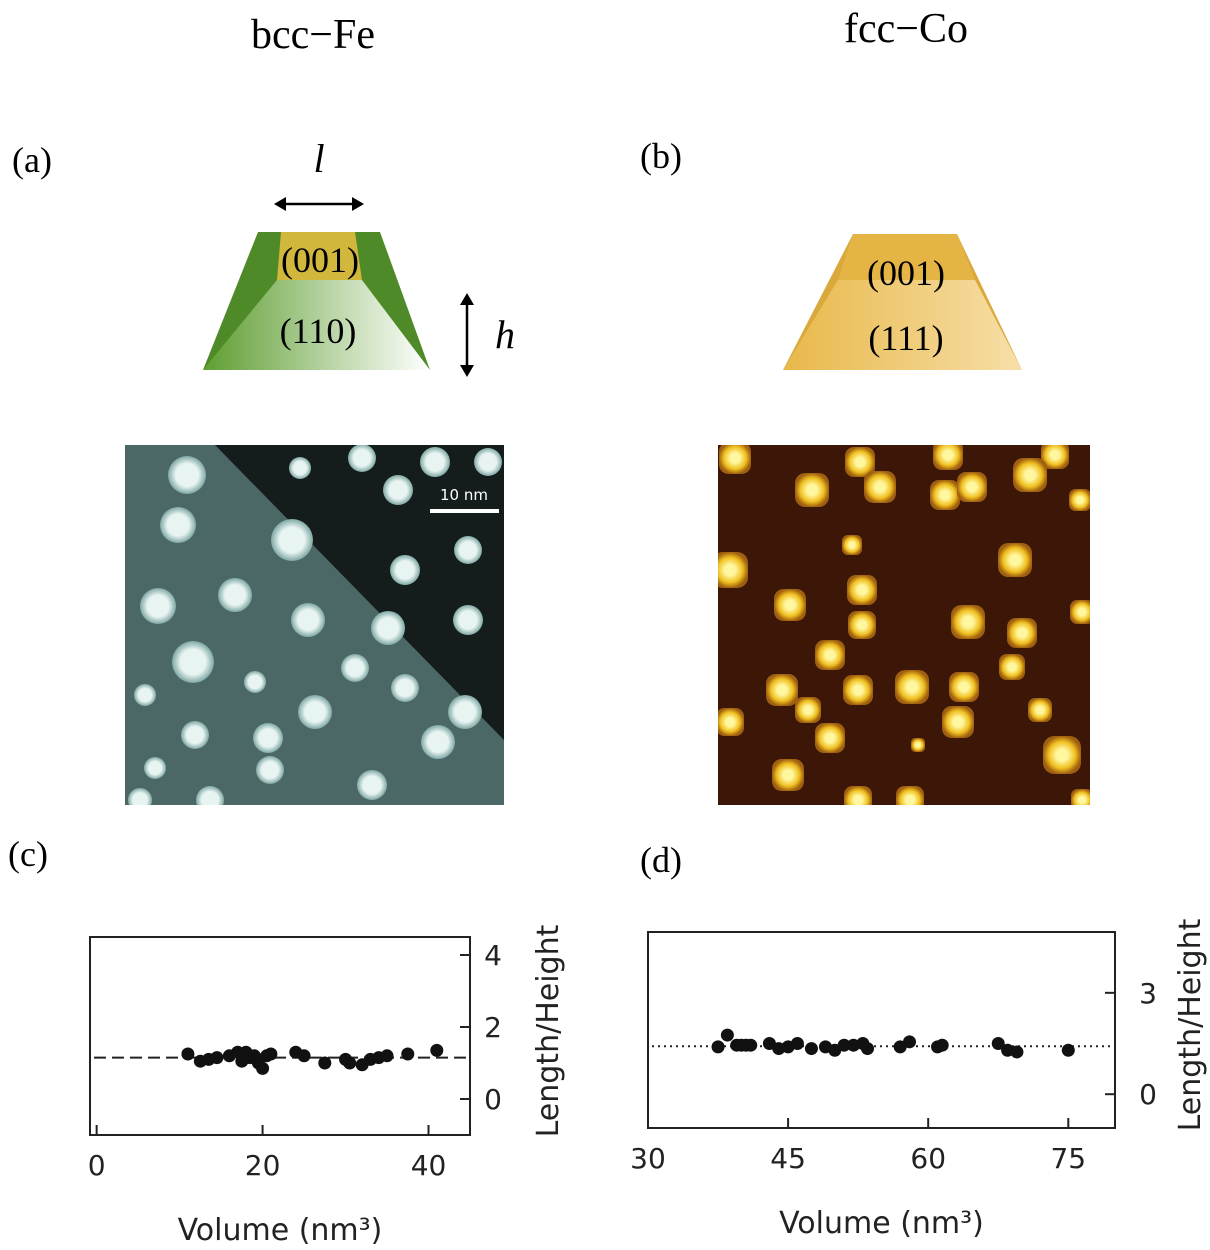 This screenshot has width=1210, height=1250. Describe the element at coordinates (429, 1165) in the screenshot. I see `x-tick-label: 40` at that location.